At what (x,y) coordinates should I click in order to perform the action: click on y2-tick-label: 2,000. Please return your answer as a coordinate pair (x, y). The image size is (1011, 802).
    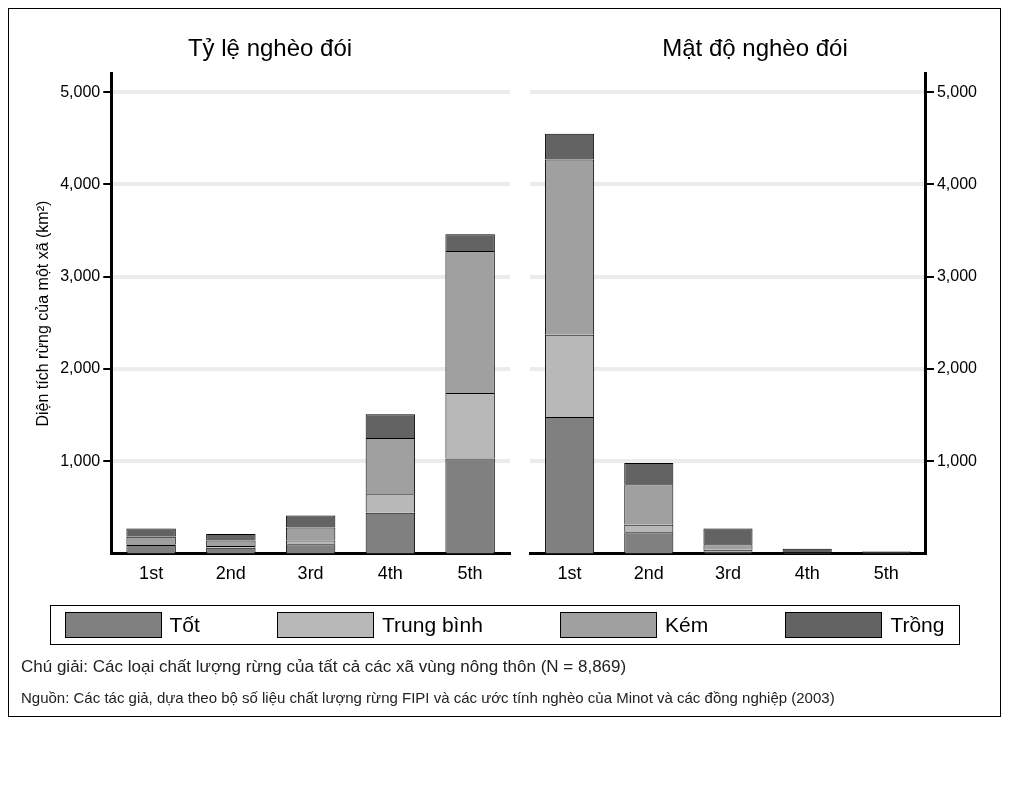
    Looking at the image, I should click on (956, 368).